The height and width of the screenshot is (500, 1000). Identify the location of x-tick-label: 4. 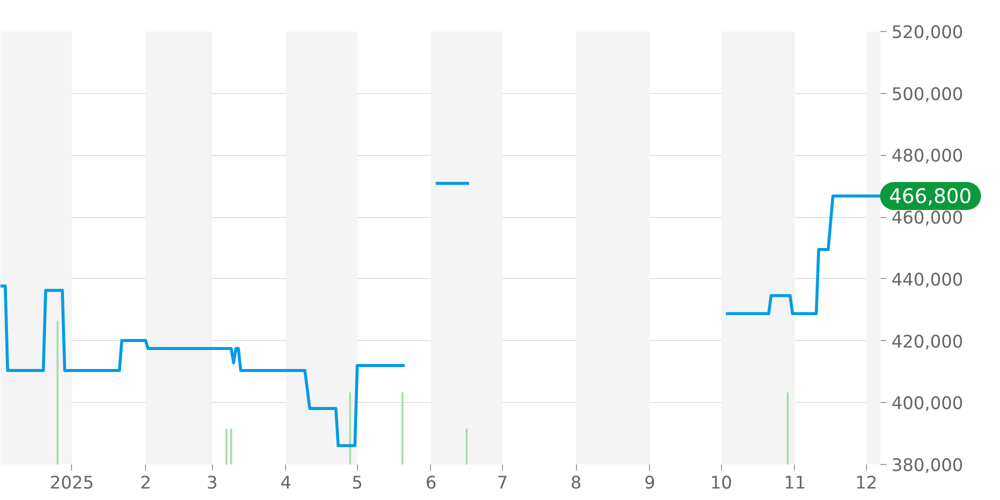
(286, 484).